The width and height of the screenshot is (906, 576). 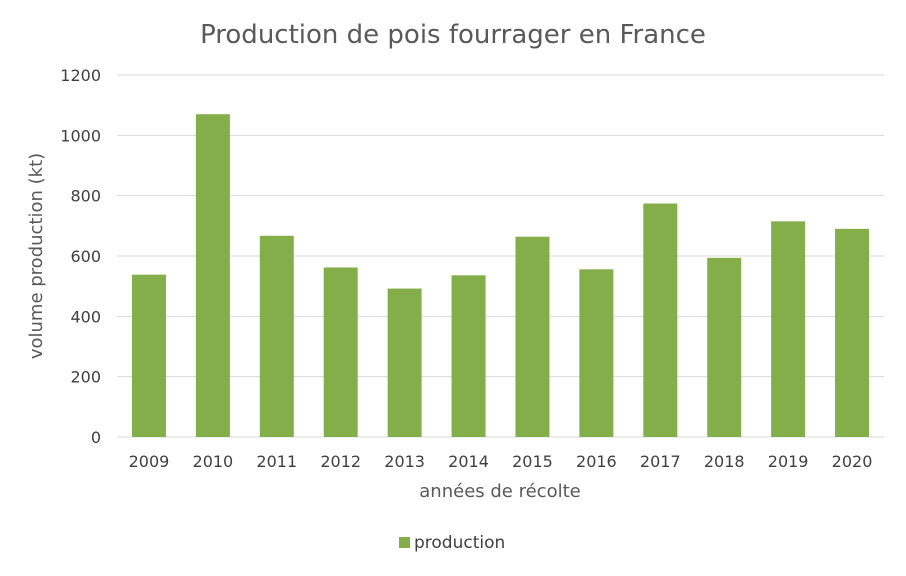 I want to click on bar-2018, so click(x=724, y=347).